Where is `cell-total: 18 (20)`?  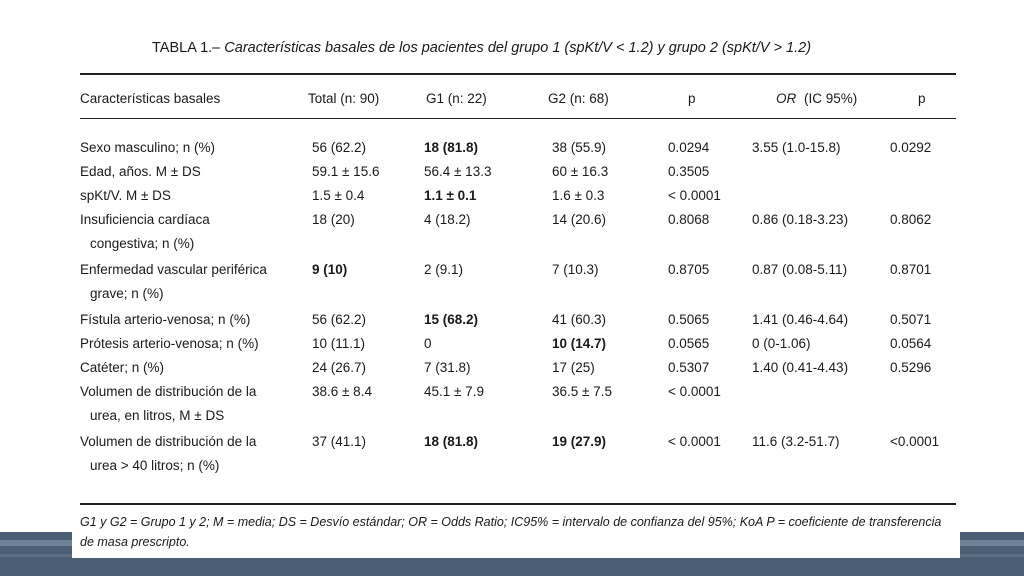
cell-total: 18 (20) is located at coordinates (333, 219).